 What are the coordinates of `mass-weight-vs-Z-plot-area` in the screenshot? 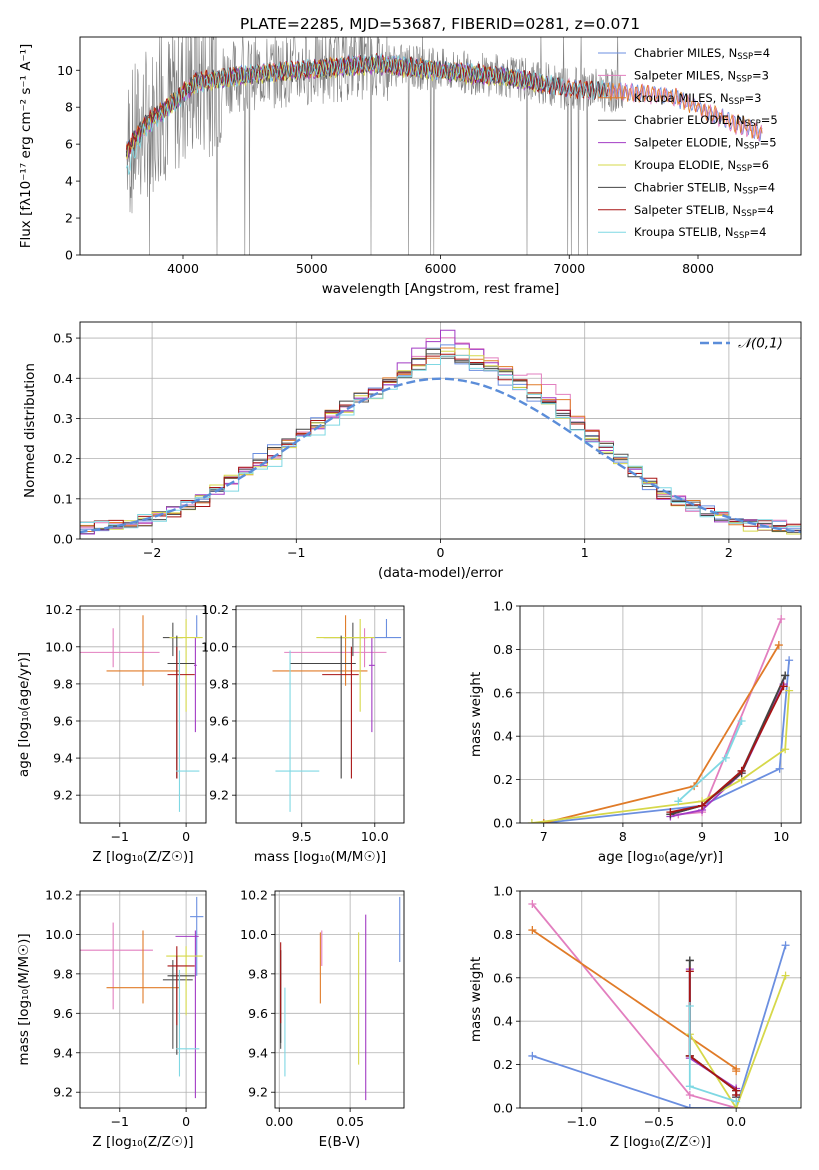 It's located at (659, 1004).